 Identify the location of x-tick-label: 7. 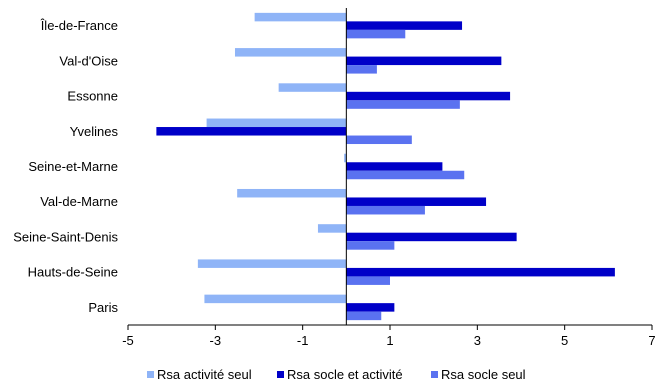
(651, 340).